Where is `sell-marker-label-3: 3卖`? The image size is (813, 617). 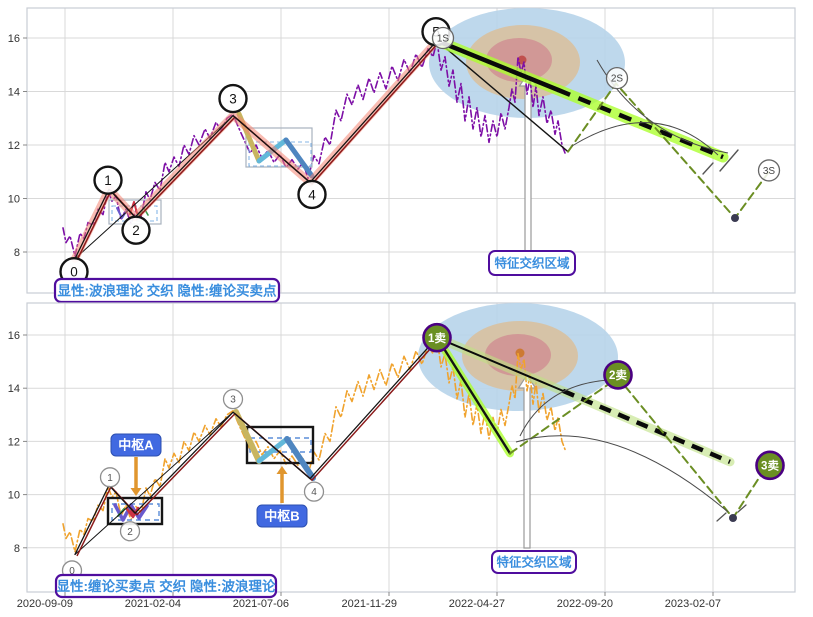 sell-marker-label-3: 3卖 is located at coordinates (770, 466).